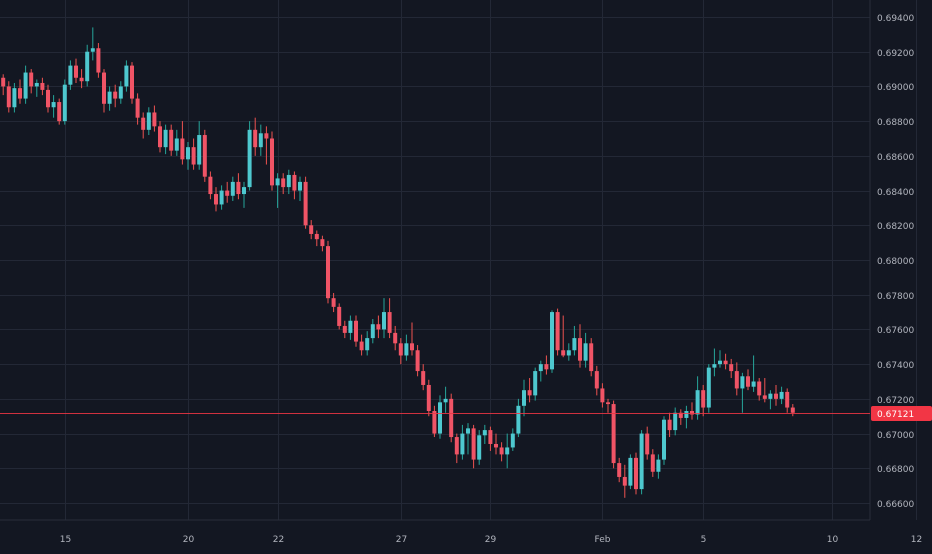  I want to click on time-axis: 1520222729Feb510121719, so click(496, 540).